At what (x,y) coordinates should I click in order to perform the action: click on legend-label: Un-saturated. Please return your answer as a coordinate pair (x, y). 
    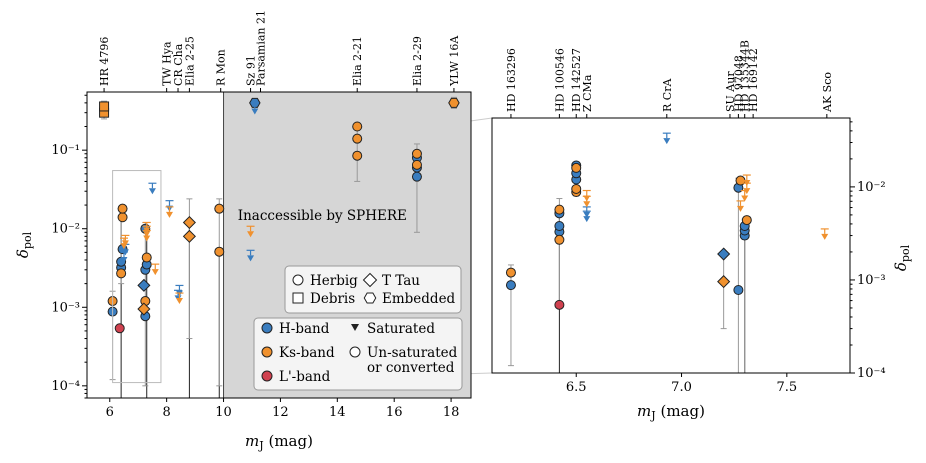
    Looking at the image, I should click on (412, 353).